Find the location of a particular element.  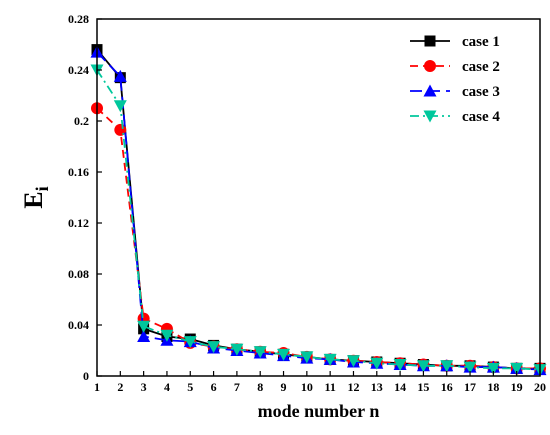

legend-item: case 3 is located at coordinates (455, 92).